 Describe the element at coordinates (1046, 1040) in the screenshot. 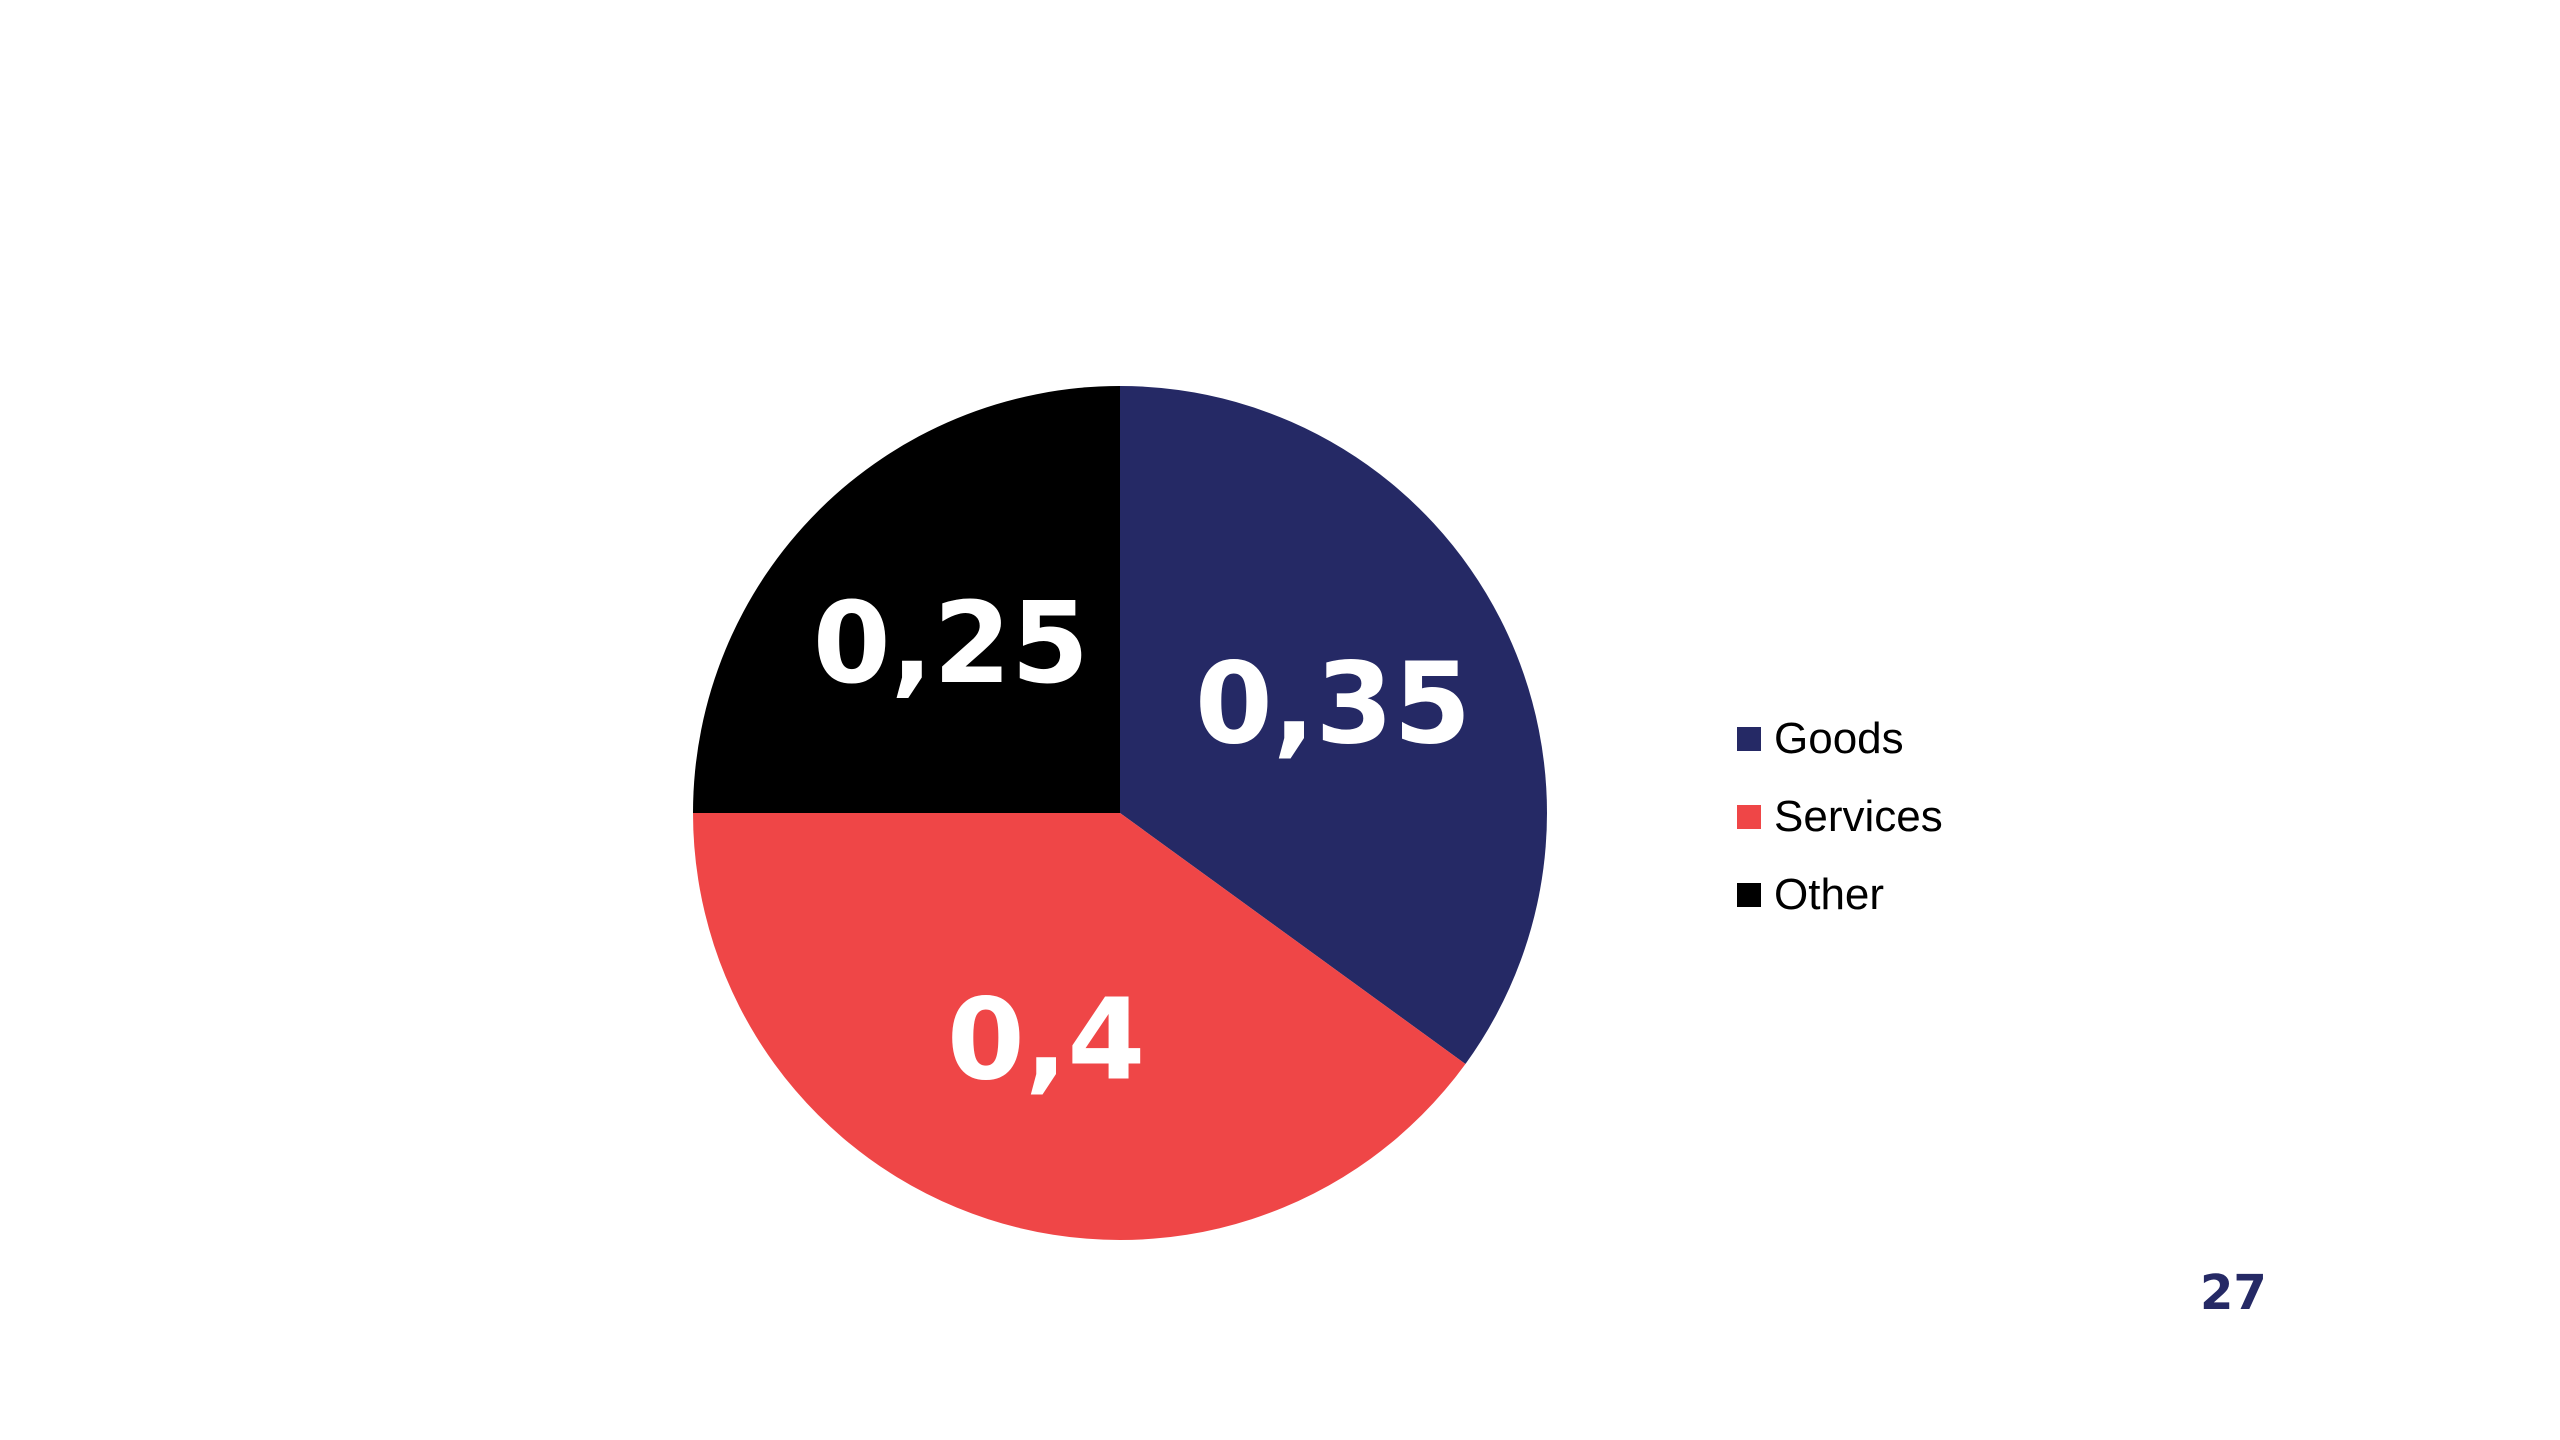

I see `data-label-services: 0,4` at that location.